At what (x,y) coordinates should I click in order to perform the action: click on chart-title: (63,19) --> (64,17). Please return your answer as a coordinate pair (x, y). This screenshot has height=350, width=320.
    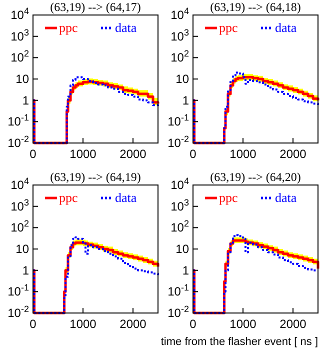
    Looking at the image, I should click on (95, 7).